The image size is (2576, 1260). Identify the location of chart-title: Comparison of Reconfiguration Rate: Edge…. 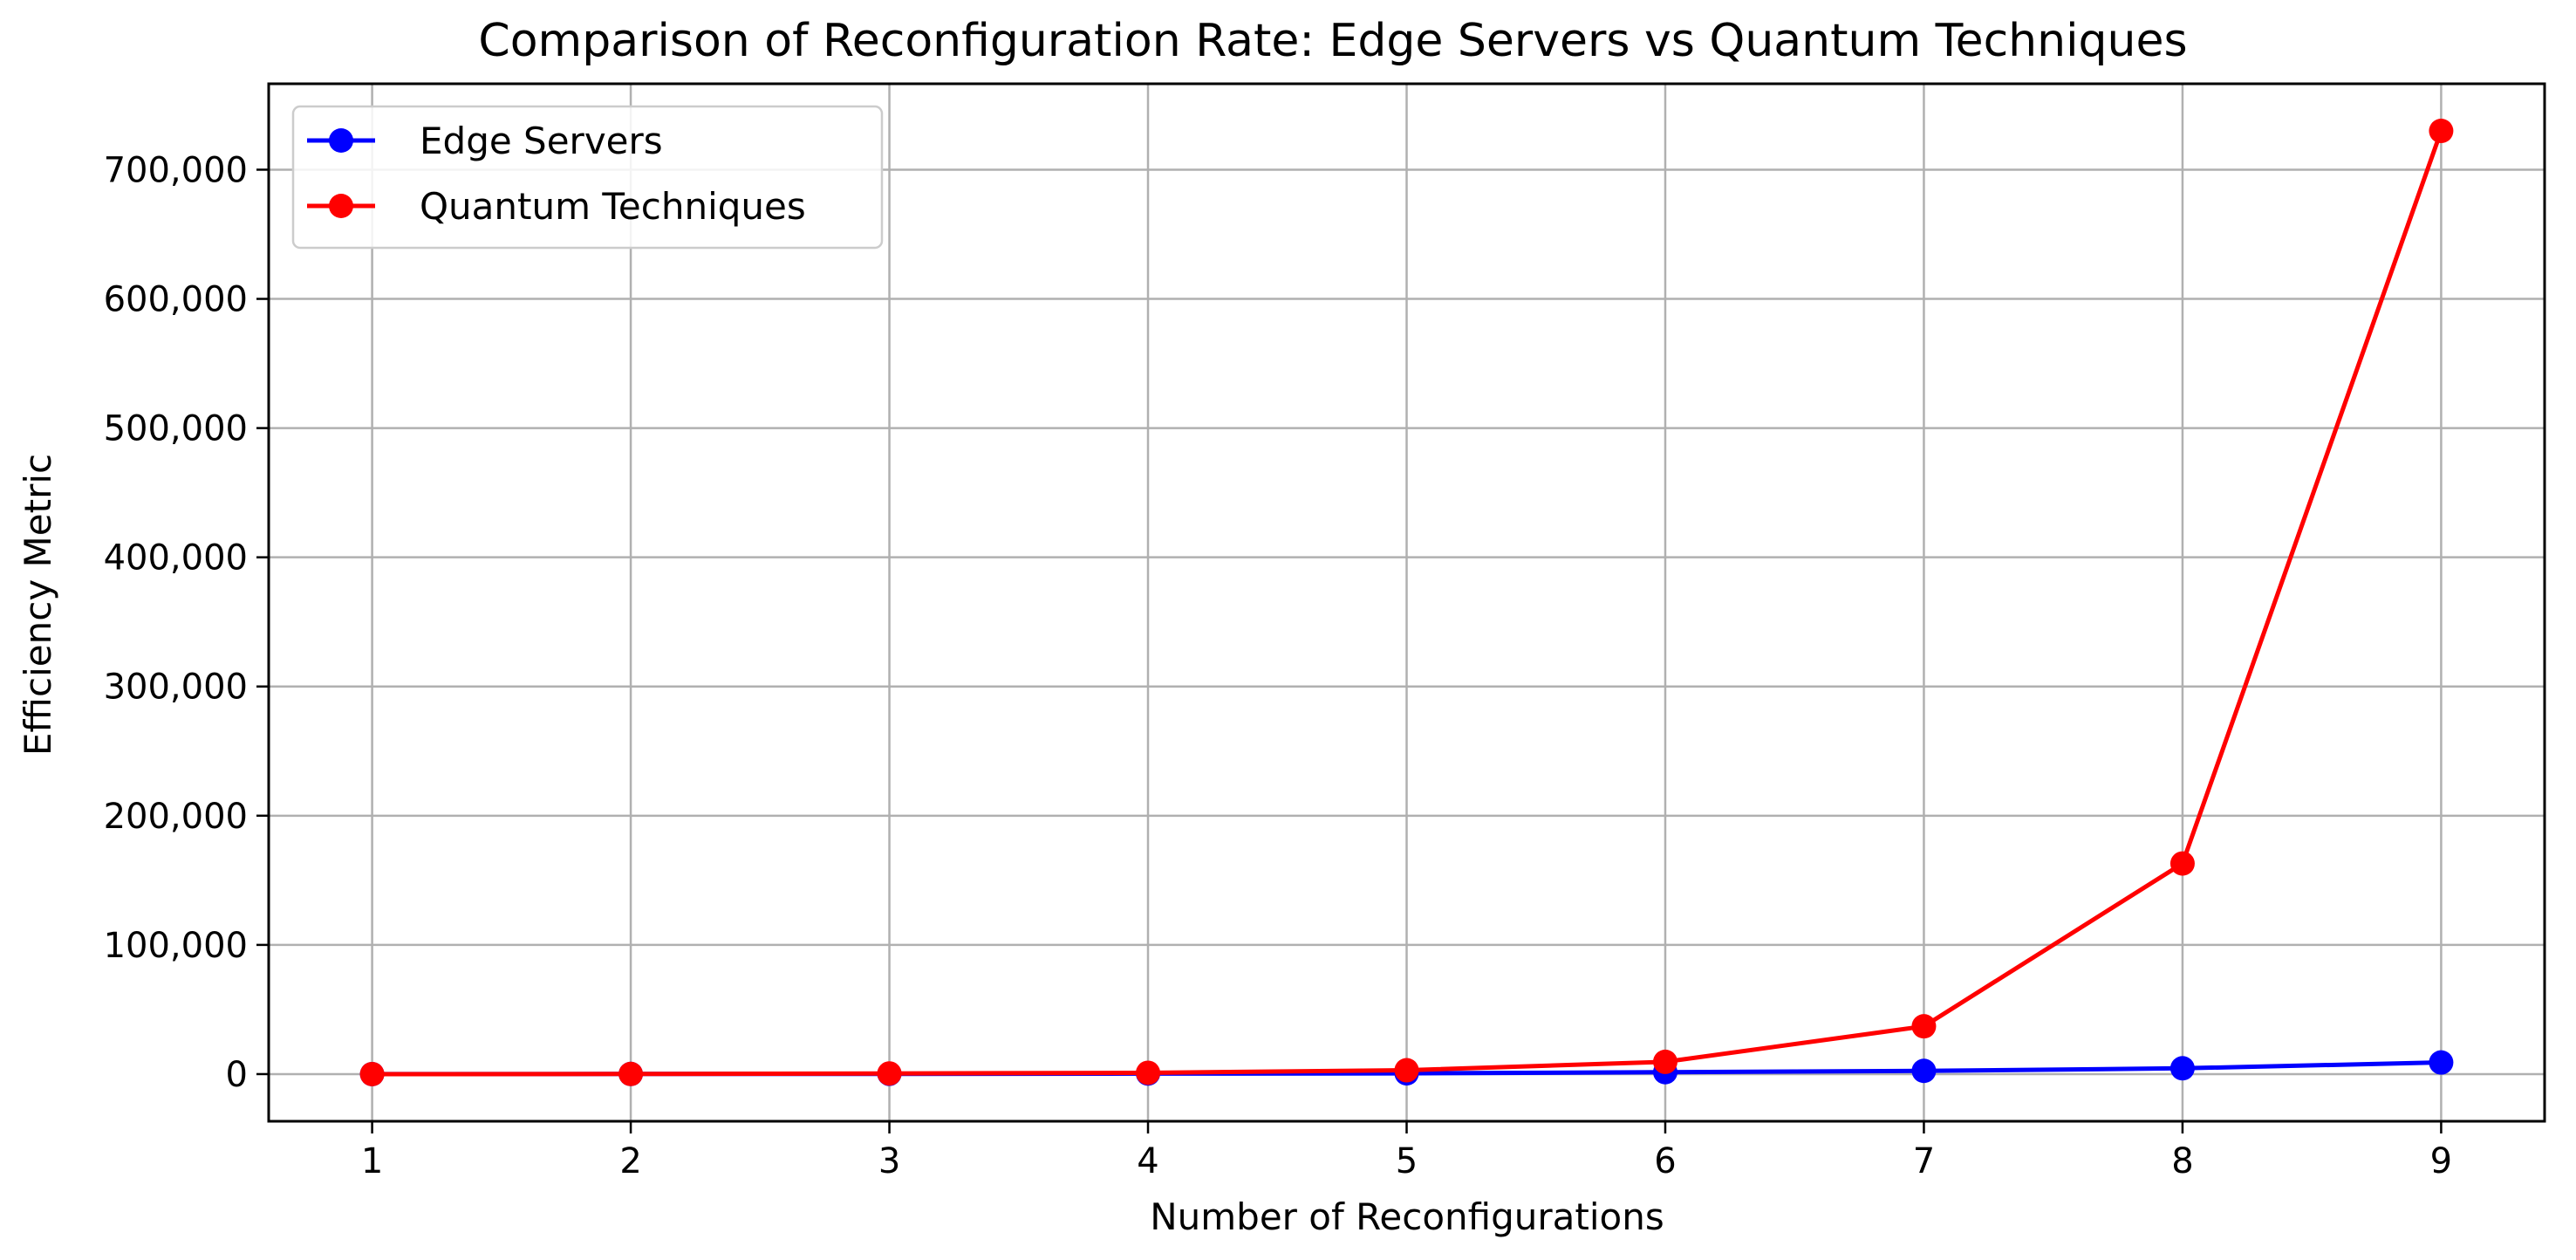
(1332, 41).